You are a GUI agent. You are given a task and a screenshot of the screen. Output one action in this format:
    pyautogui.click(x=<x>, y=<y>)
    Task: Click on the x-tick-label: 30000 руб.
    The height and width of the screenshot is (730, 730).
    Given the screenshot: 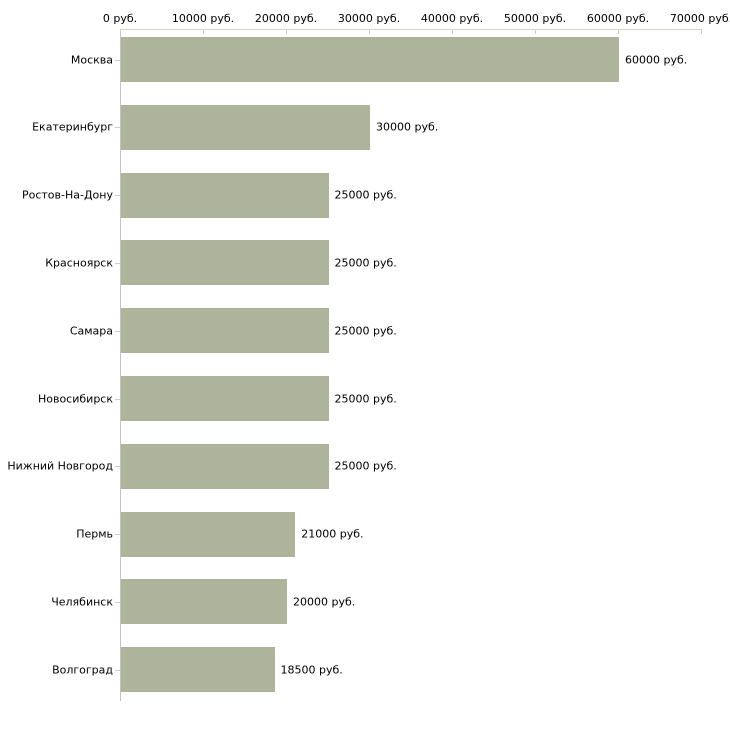 What is the action you would take?
    pyautogui.click(x=369, y=18)
    